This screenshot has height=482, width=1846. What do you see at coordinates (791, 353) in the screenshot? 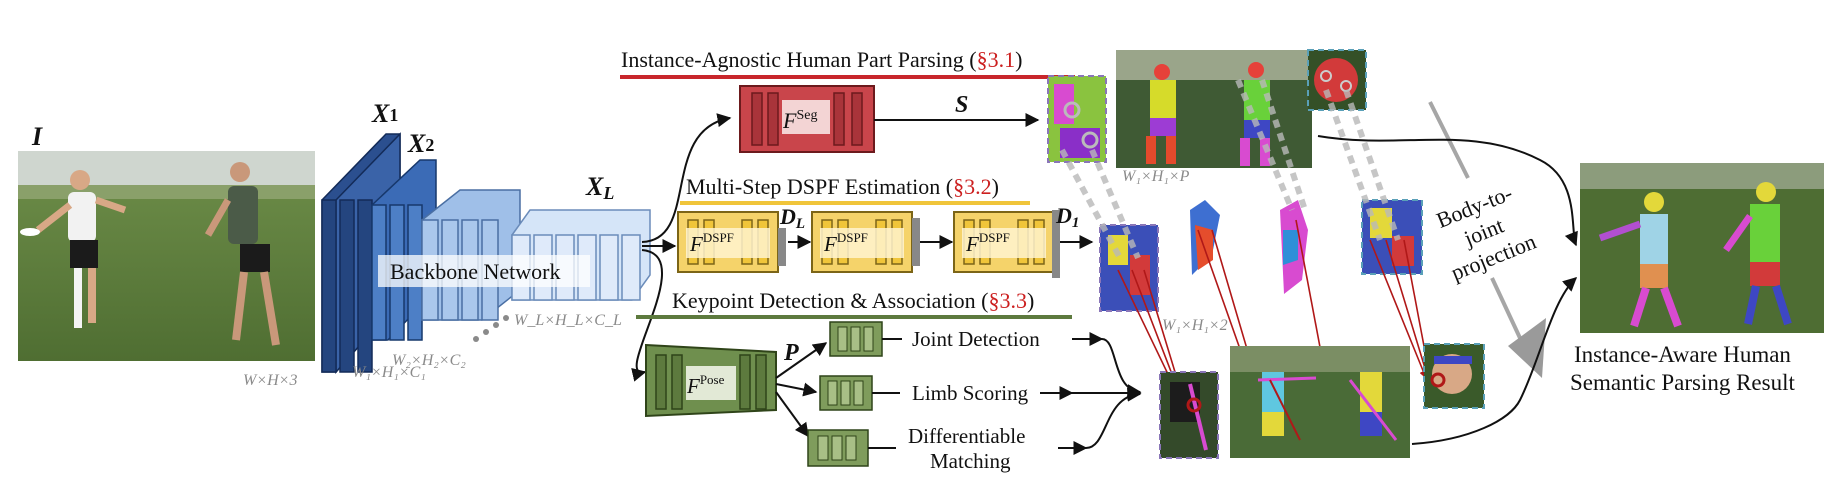
I see `pose-output-symbol: P` at bounding box center [791, 353].